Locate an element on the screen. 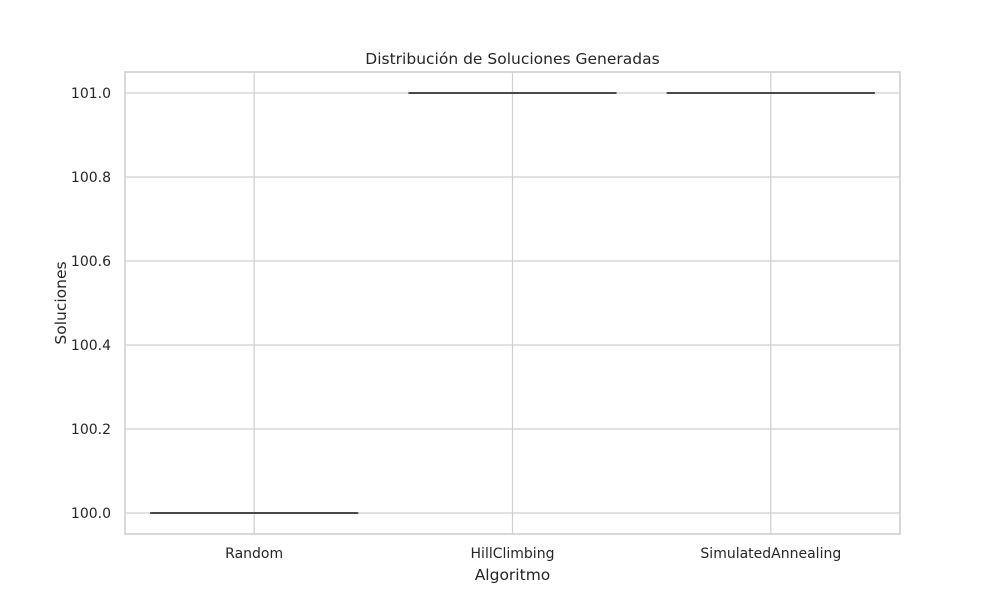  y-tick-label: 100.0 is located at coordinates (91, 514).